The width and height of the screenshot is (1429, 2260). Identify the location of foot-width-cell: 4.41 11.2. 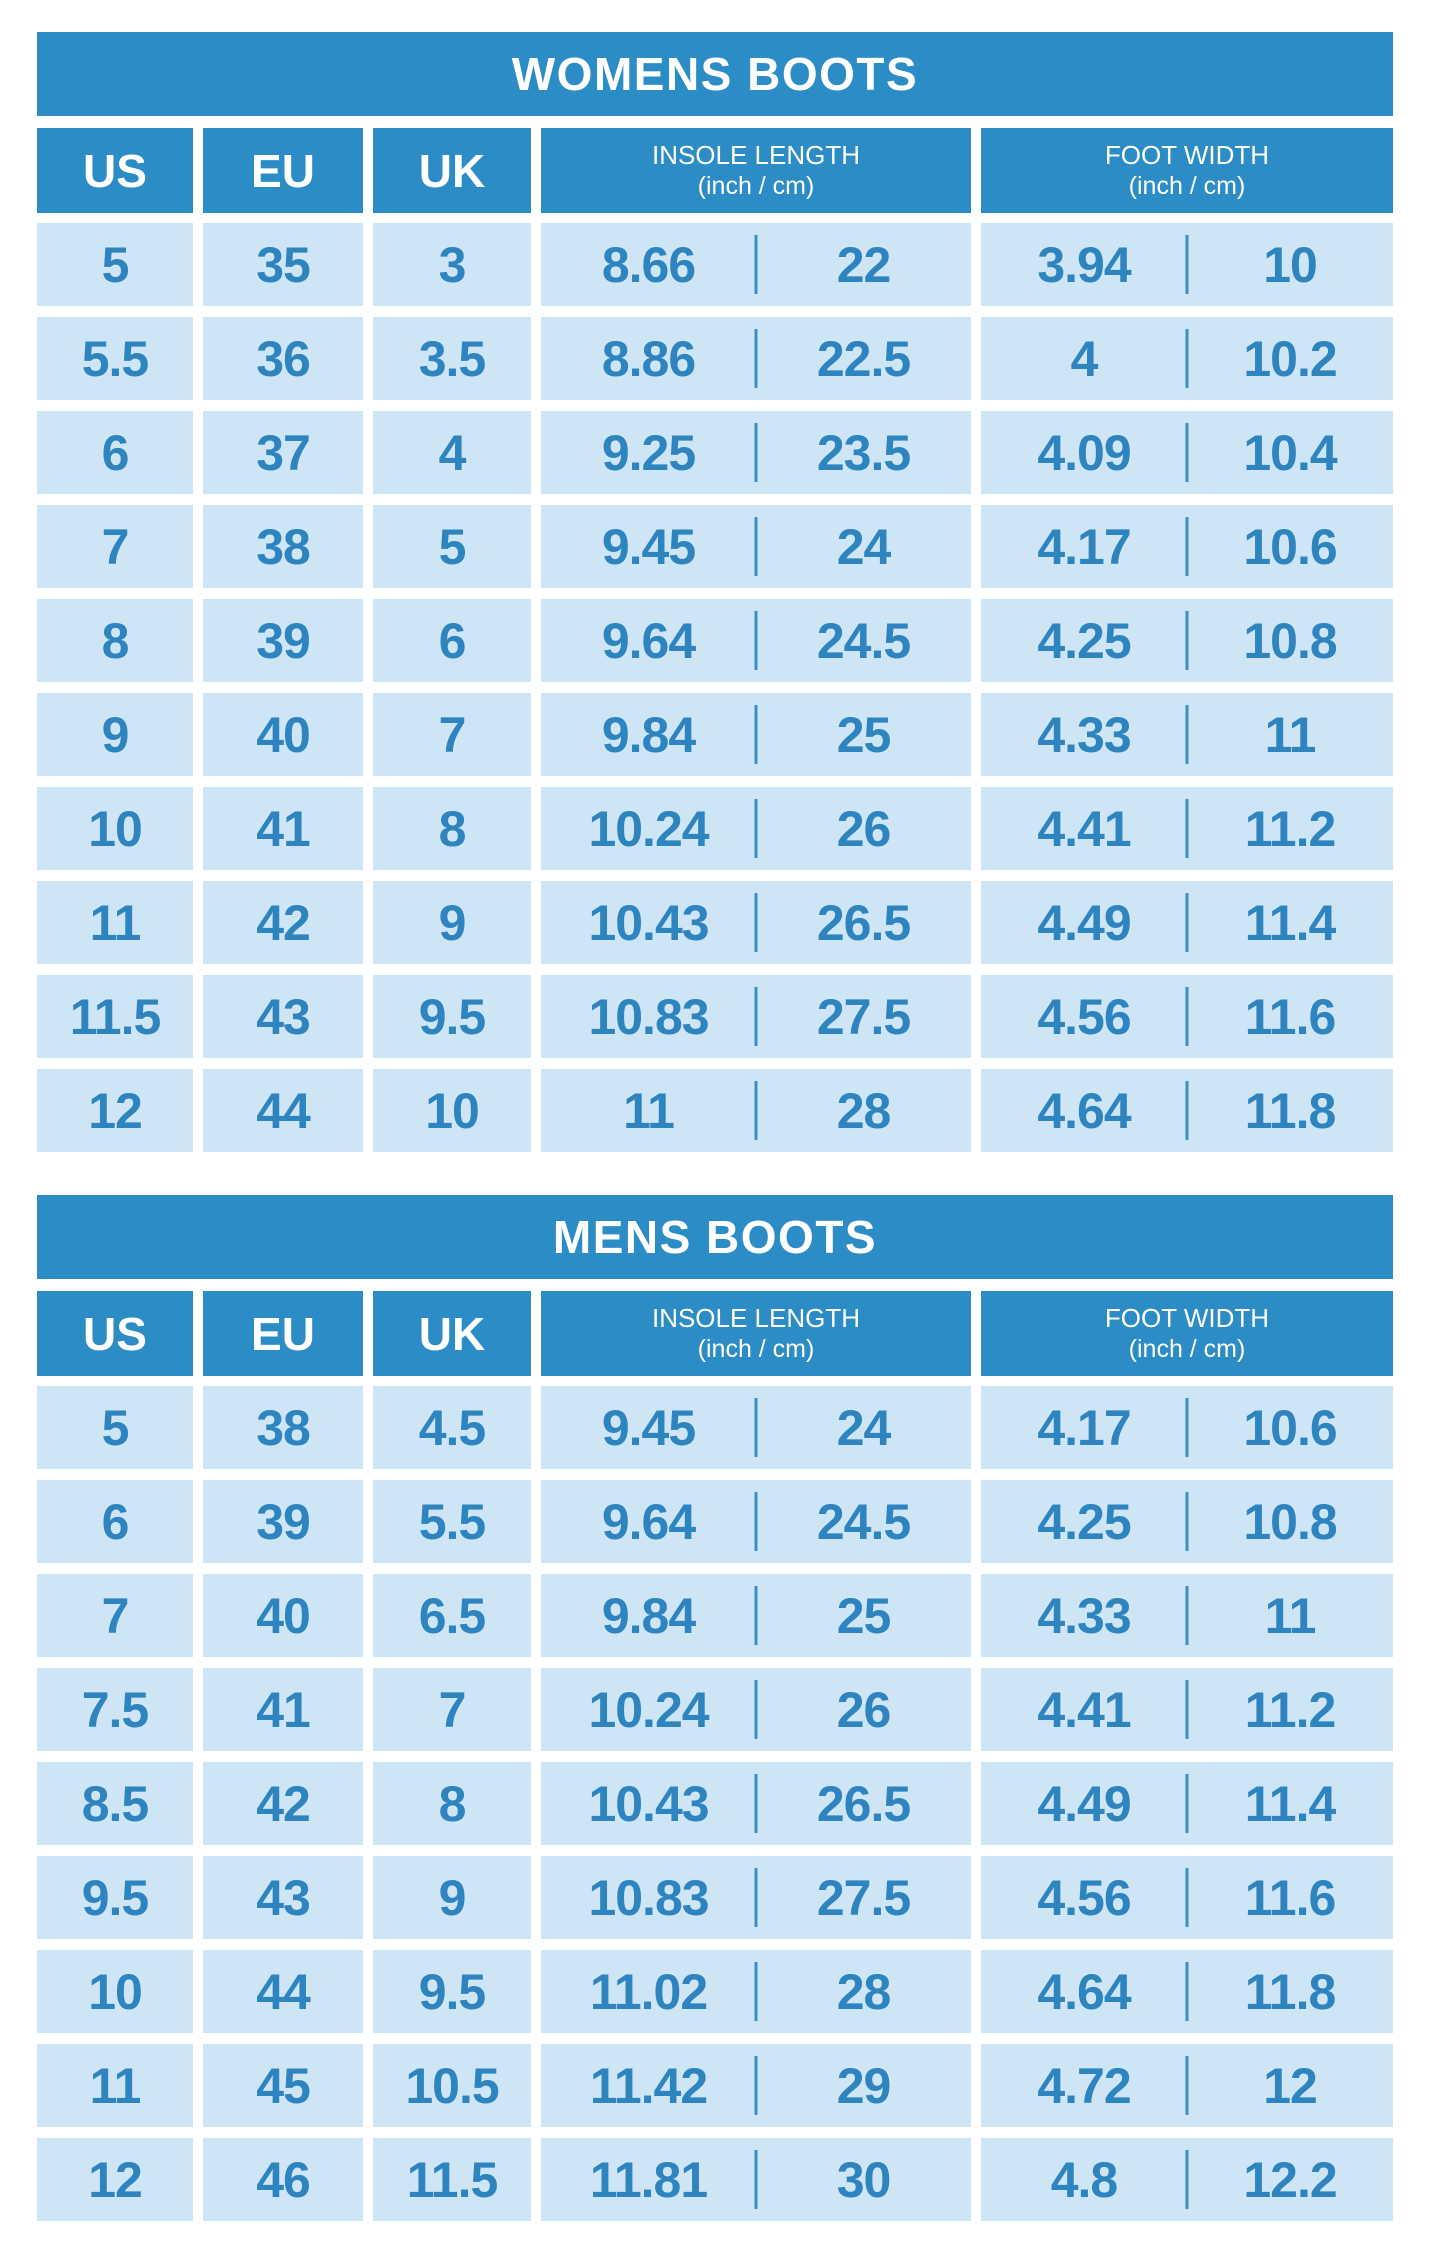
(1187, 828).